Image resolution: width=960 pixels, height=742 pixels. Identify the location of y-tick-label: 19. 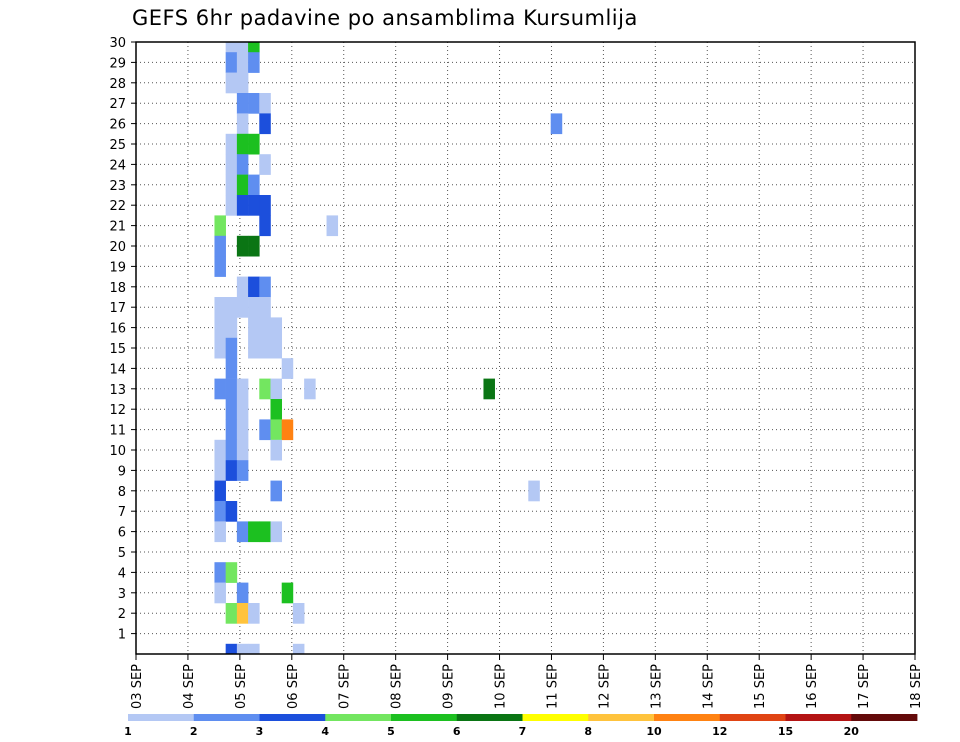
(117, 267).